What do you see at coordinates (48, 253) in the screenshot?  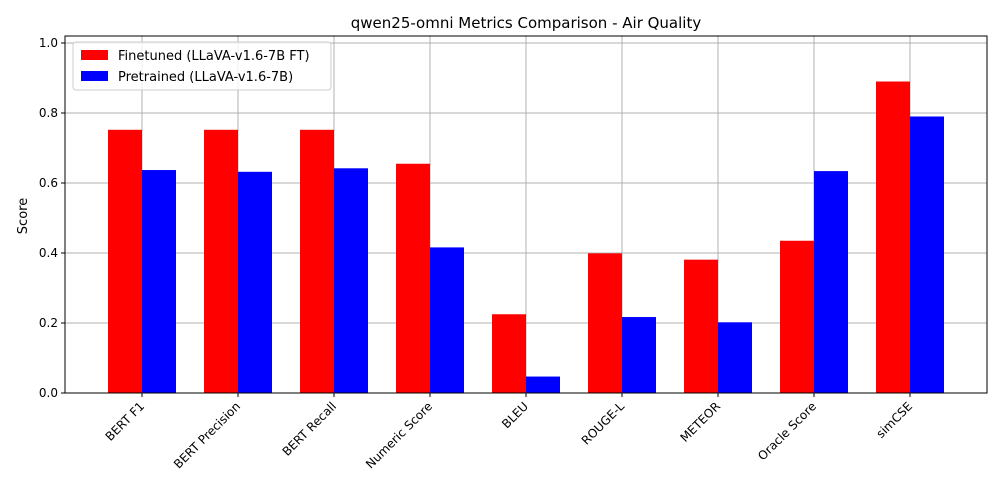 I see `y-tick-label: 0.4` at bounding box center [48, 253].